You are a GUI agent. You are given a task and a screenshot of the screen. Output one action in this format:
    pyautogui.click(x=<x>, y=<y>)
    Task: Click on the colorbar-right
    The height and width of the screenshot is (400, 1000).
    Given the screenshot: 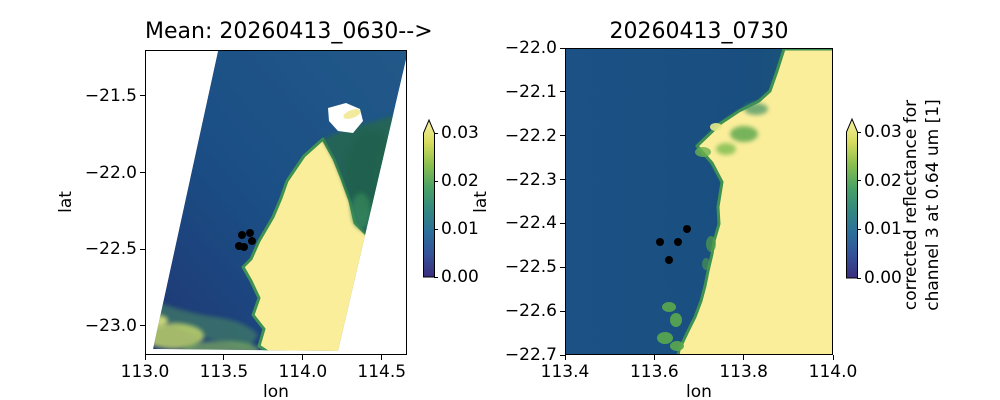 What is the action you would take?
    pyautogui.click(x=852, y=198)
    